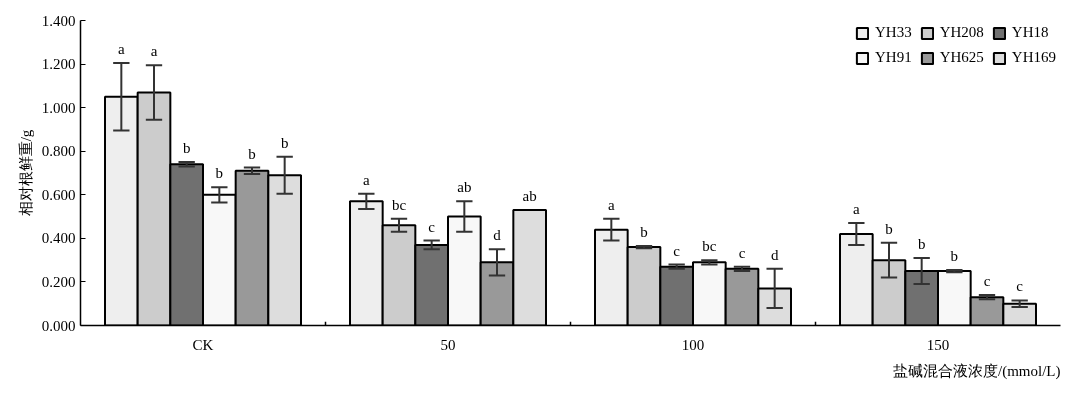  Describe the element at coordinates (961, 57) in the screenshot. I see `legend-label: YH625` at that location.